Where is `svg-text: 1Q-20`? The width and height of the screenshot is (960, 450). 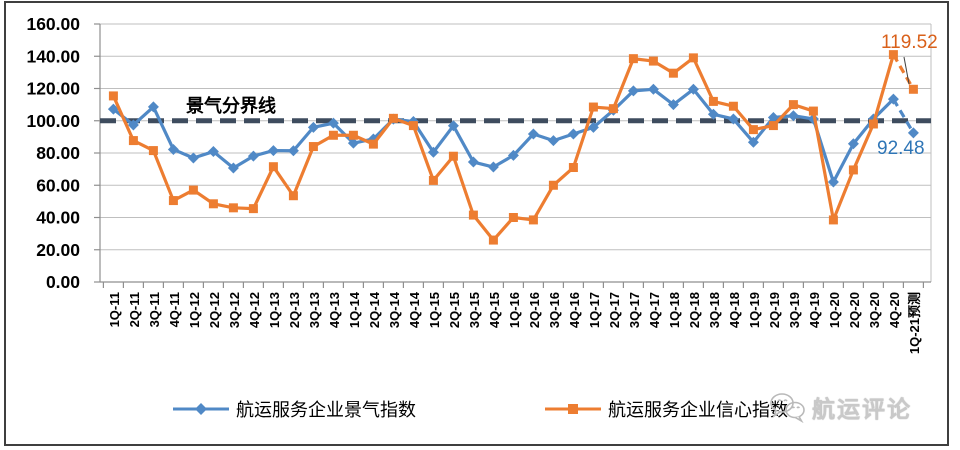 svg-text: 1Q-20 is located at coordinates (834, 310).